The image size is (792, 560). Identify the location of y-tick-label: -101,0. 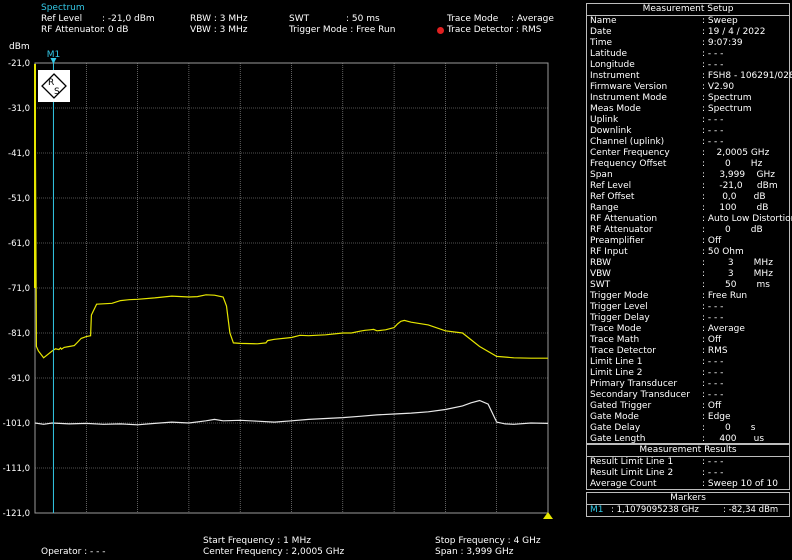
(16, 424).